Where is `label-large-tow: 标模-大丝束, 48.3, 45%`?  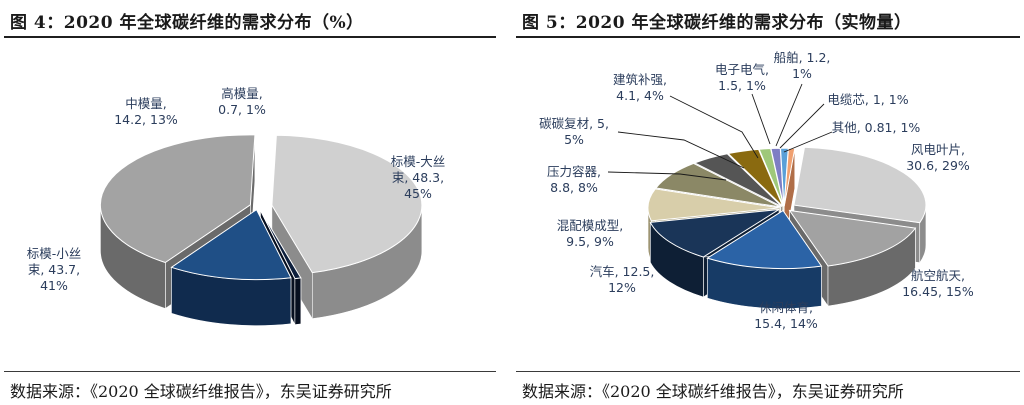 label-large-tow: 标模-大丝束, 48.3, 45% is located at coordinates (418, 177).